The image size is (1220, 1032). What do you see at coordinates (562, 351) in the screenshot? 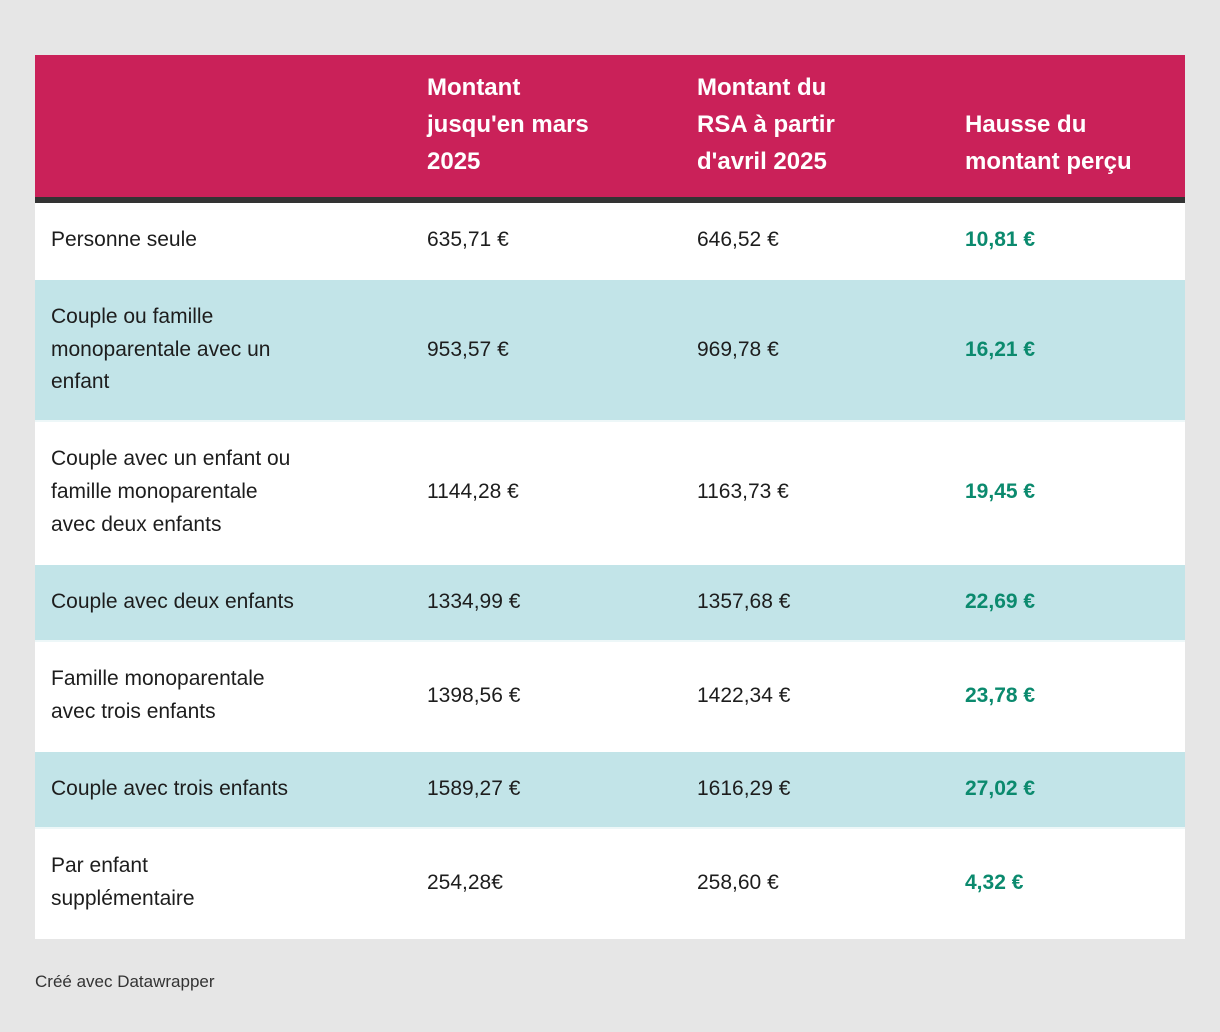
I see `amount-before: 953,57 €` at bounding box center [562, 351].